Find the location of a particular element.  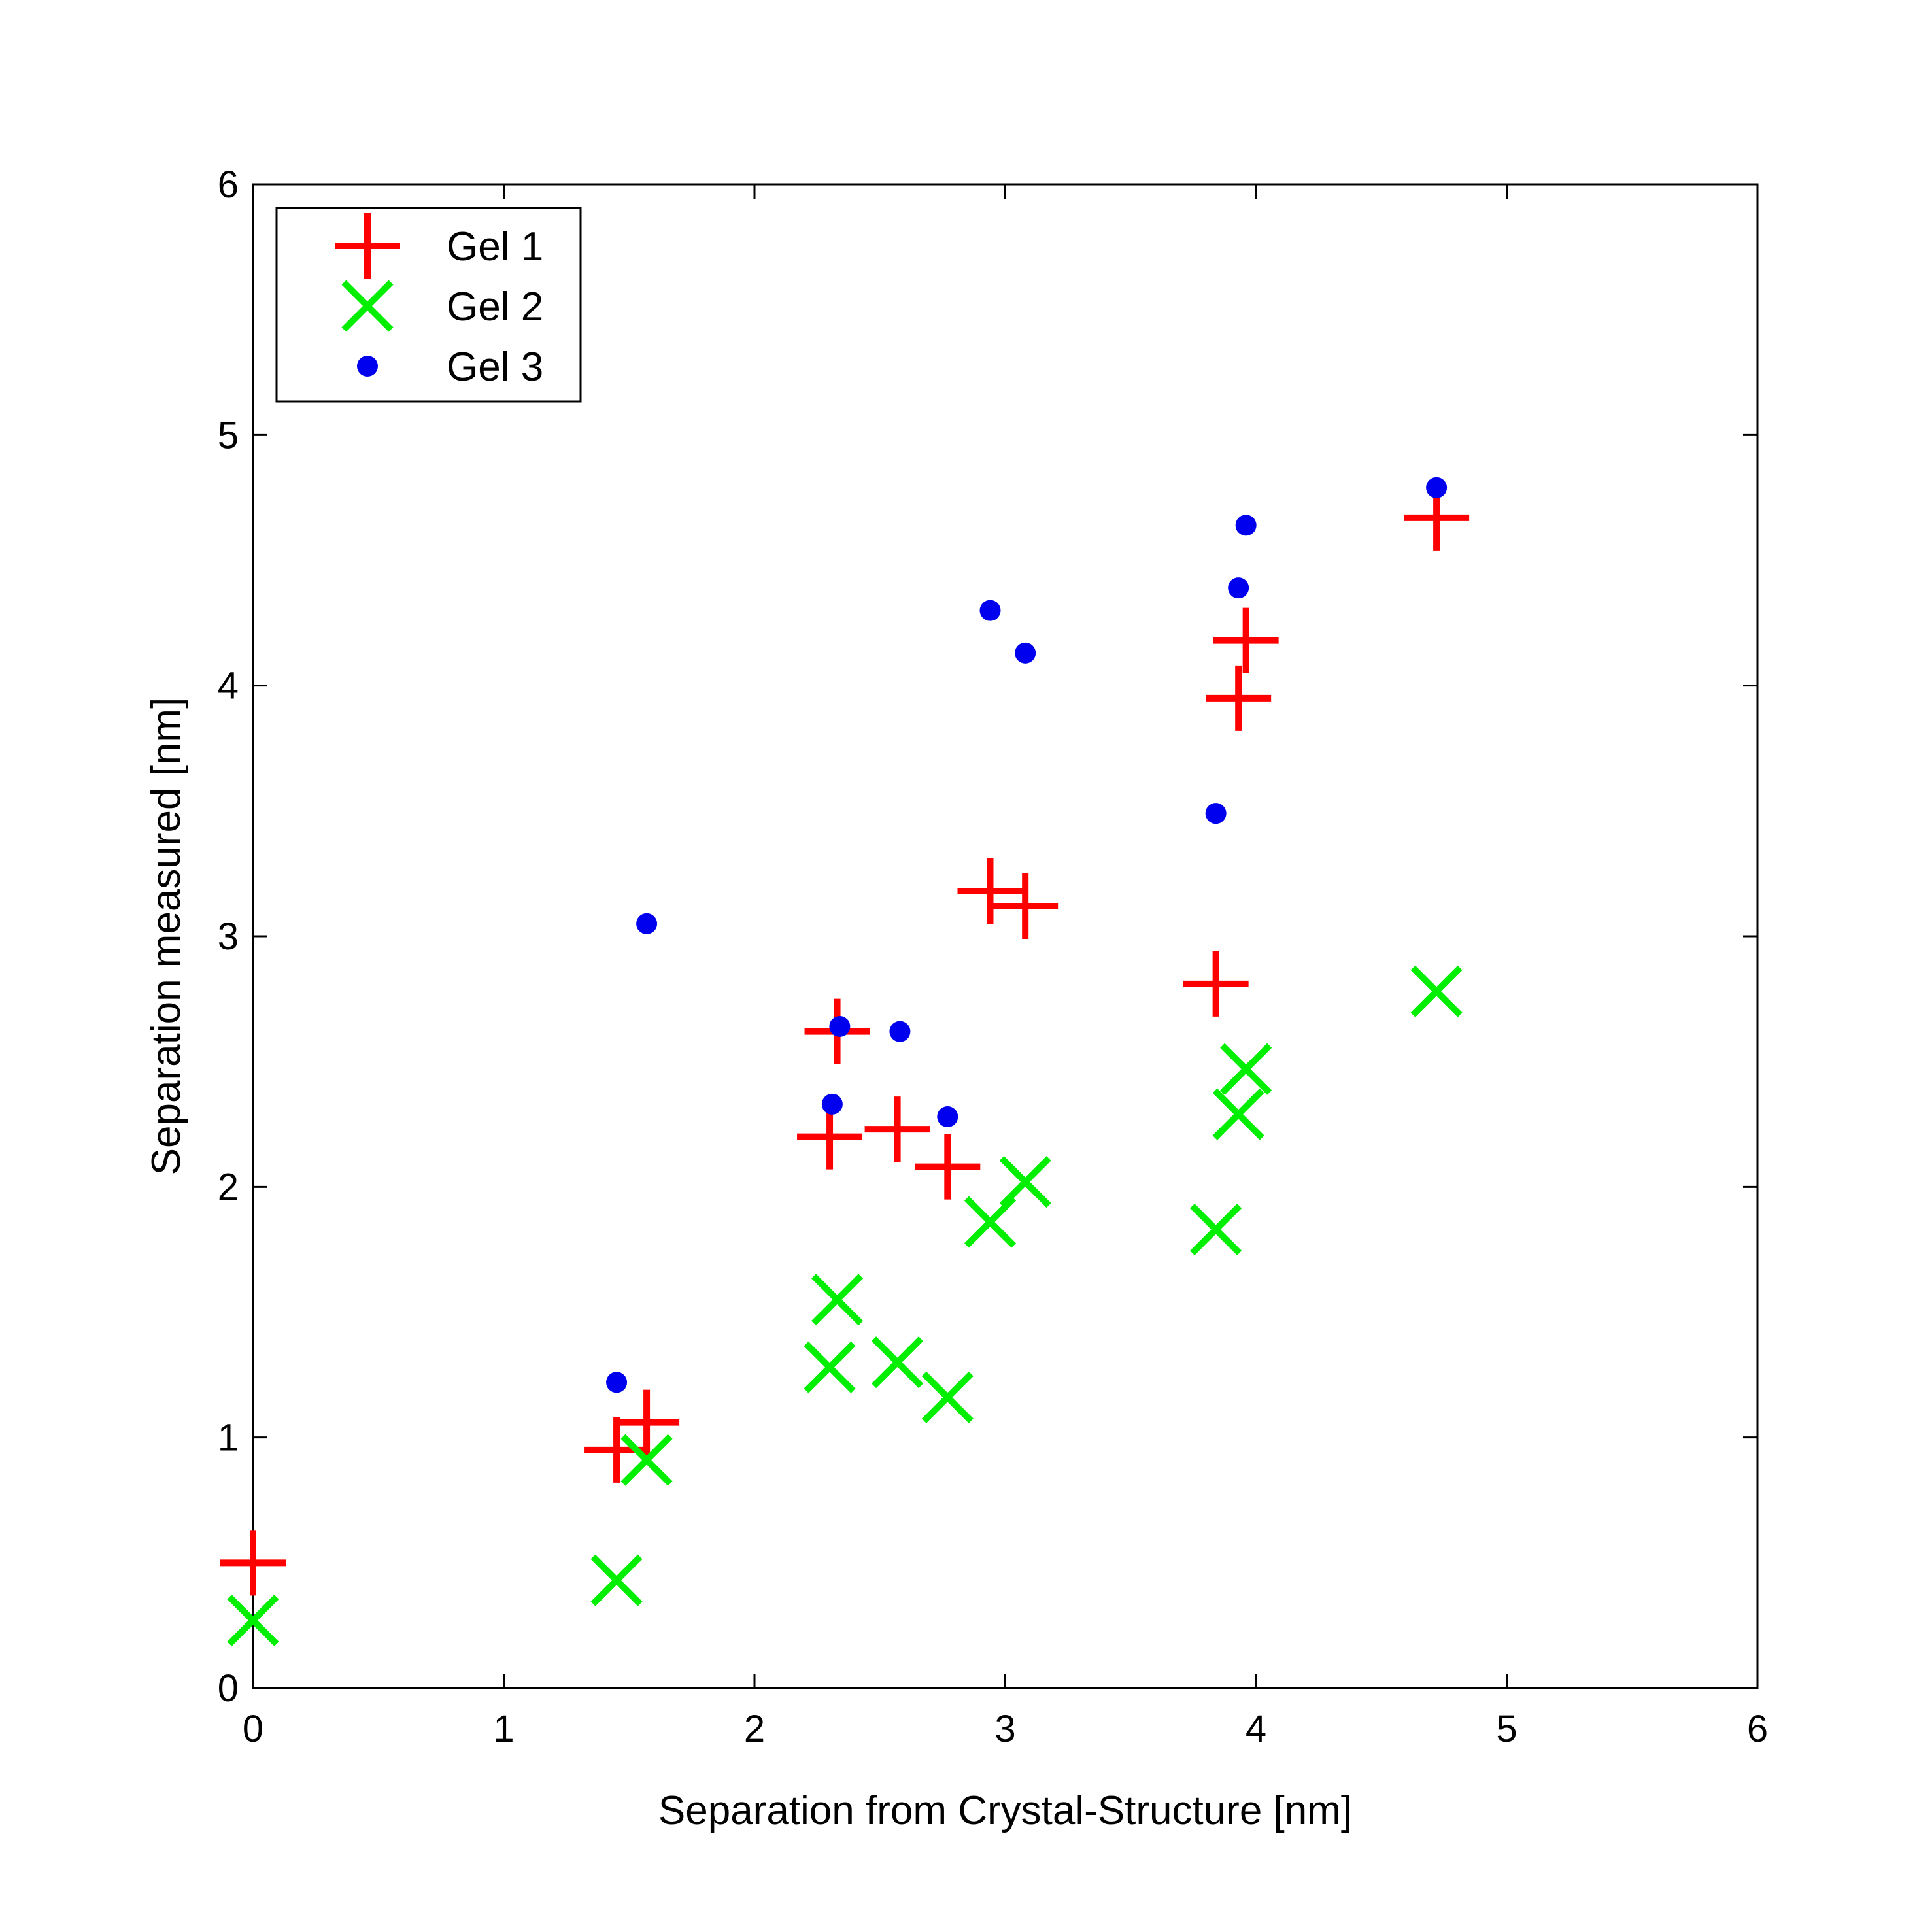

legend-entry: Gel 1 is located at coordinates (439, 246).